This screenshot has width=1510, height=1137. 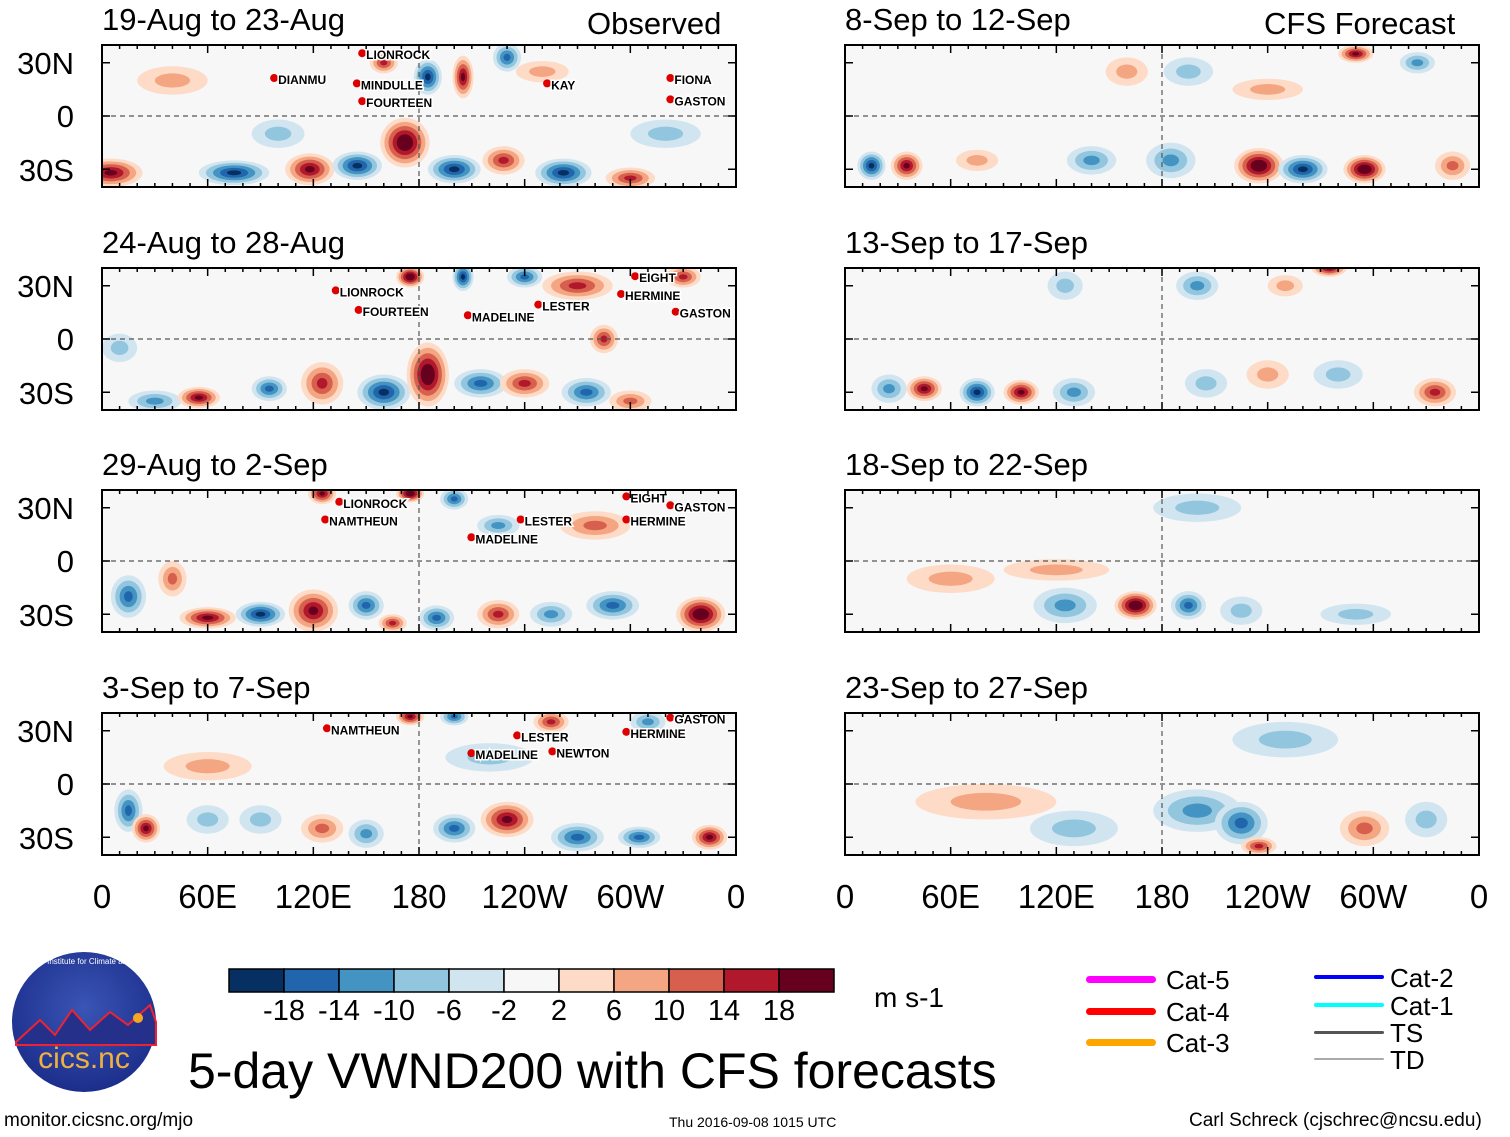 What do you see at coordinates (967, 464) in the screenshot?
I see `panel-title: 18-Sep to 22-Sep` at bounding box center [967, 464].